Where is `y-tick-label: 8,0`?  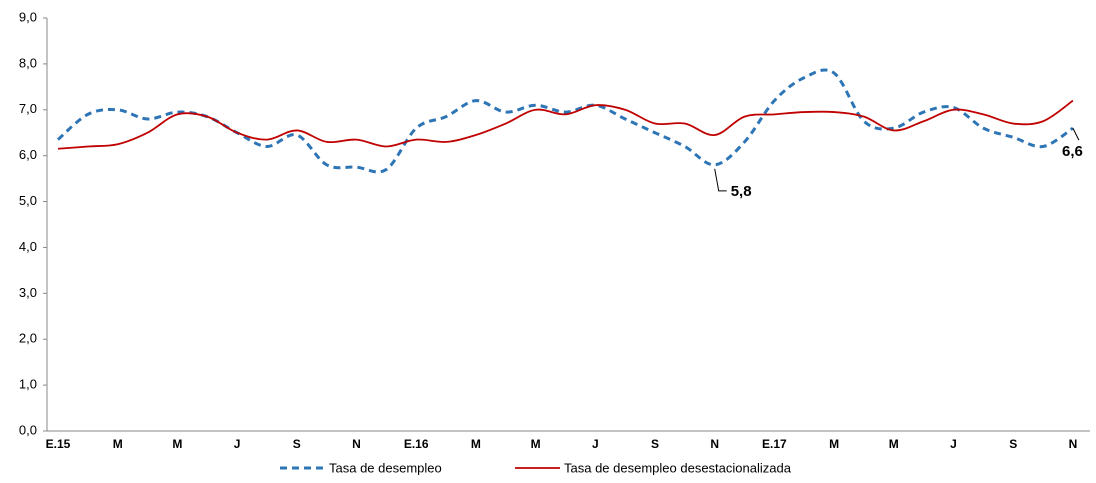
y-tick-label: 8,0 is located at coordinates (28, 62).